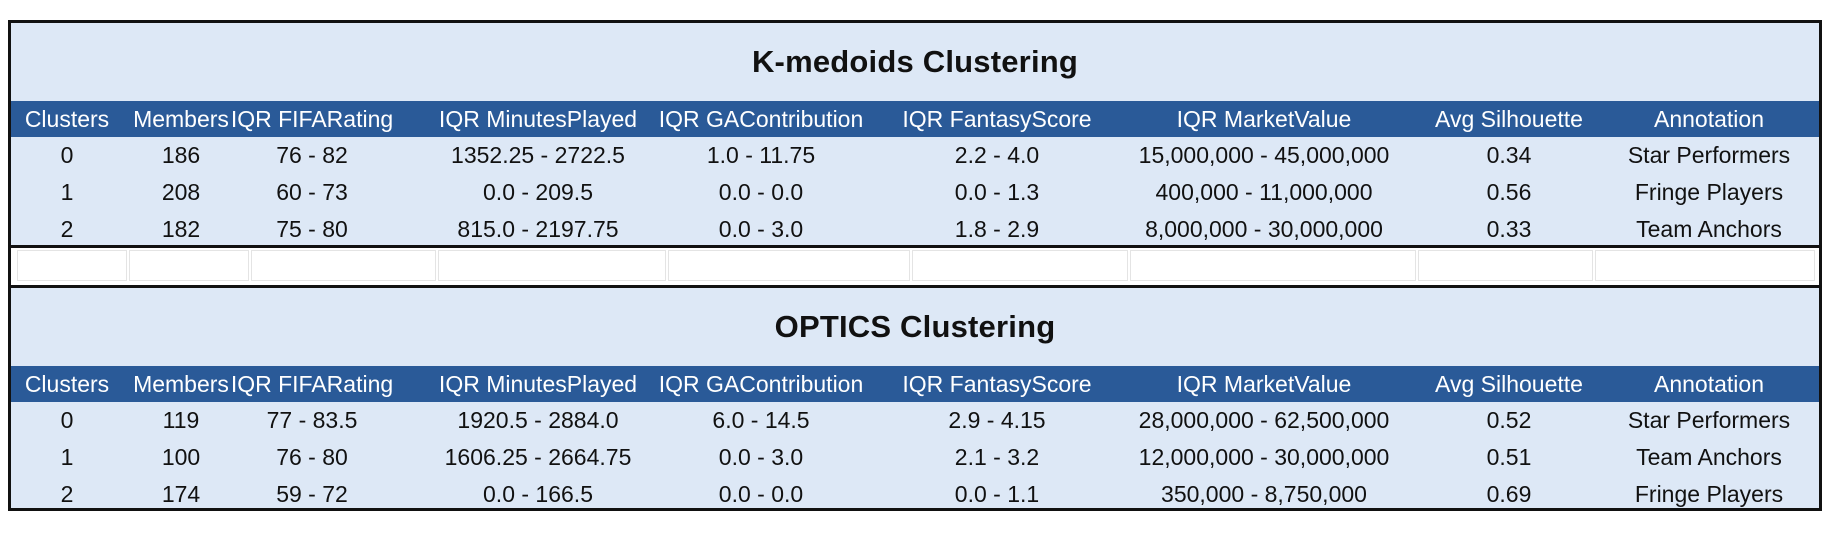 This screenshot has height=536, width=1828. What do you see at coordinates (312, 494) in the screenshot?
I see `cell-iqr-fifarating: 59 - 72` at bounding box center [312, 494].